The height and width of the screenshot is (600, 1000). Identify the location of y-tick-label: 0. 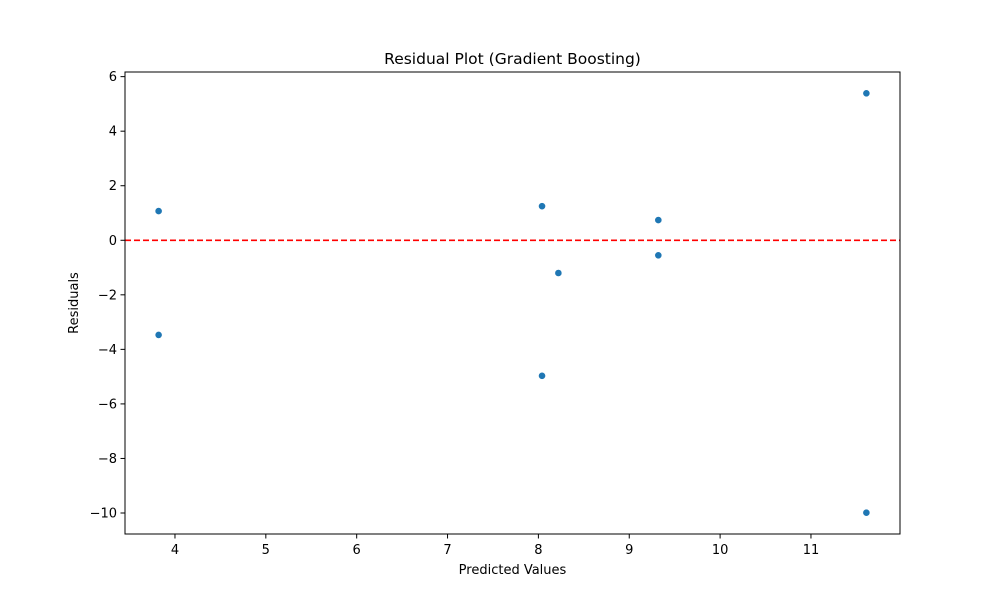
(113, 241).